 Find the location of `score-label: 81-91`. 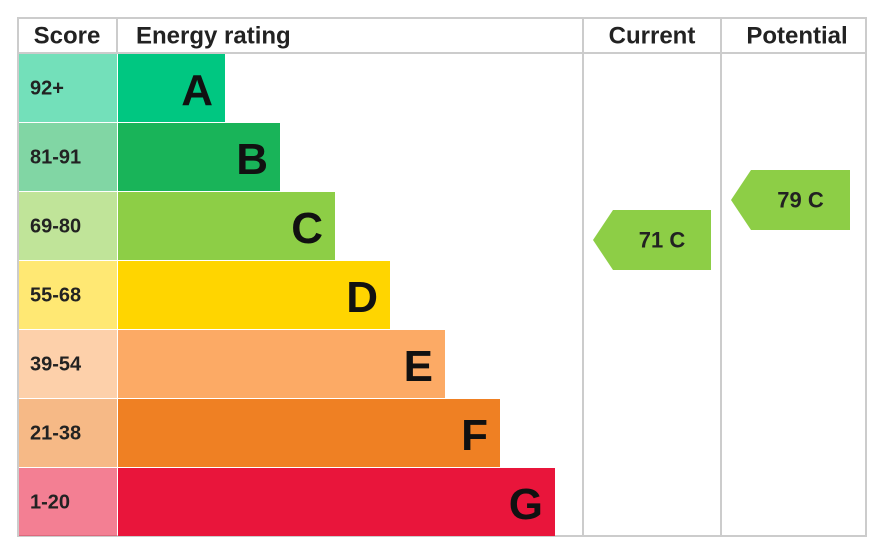

score-label: 81-91 is located at coordinates (55, 158).